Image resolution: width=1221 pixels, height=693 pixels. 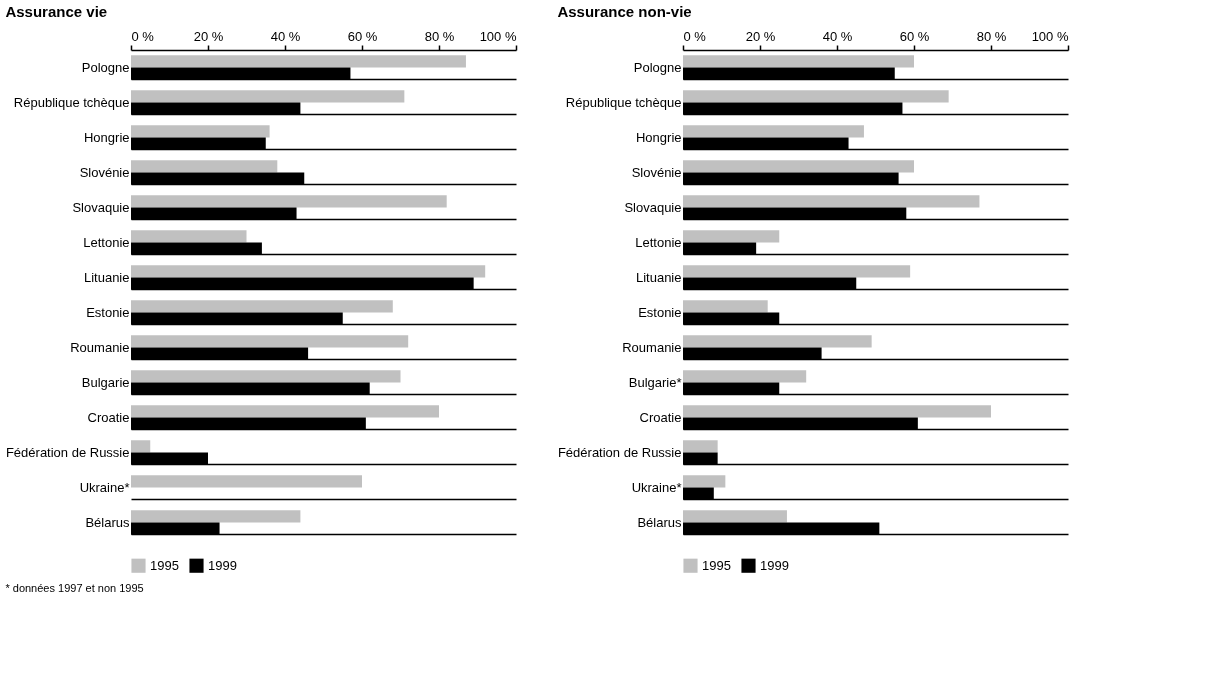 What do you see at coordinates (105, 382) in the screenshot?
I see `y-tick-label: Bulgarie` at bounding box center [105, 382].